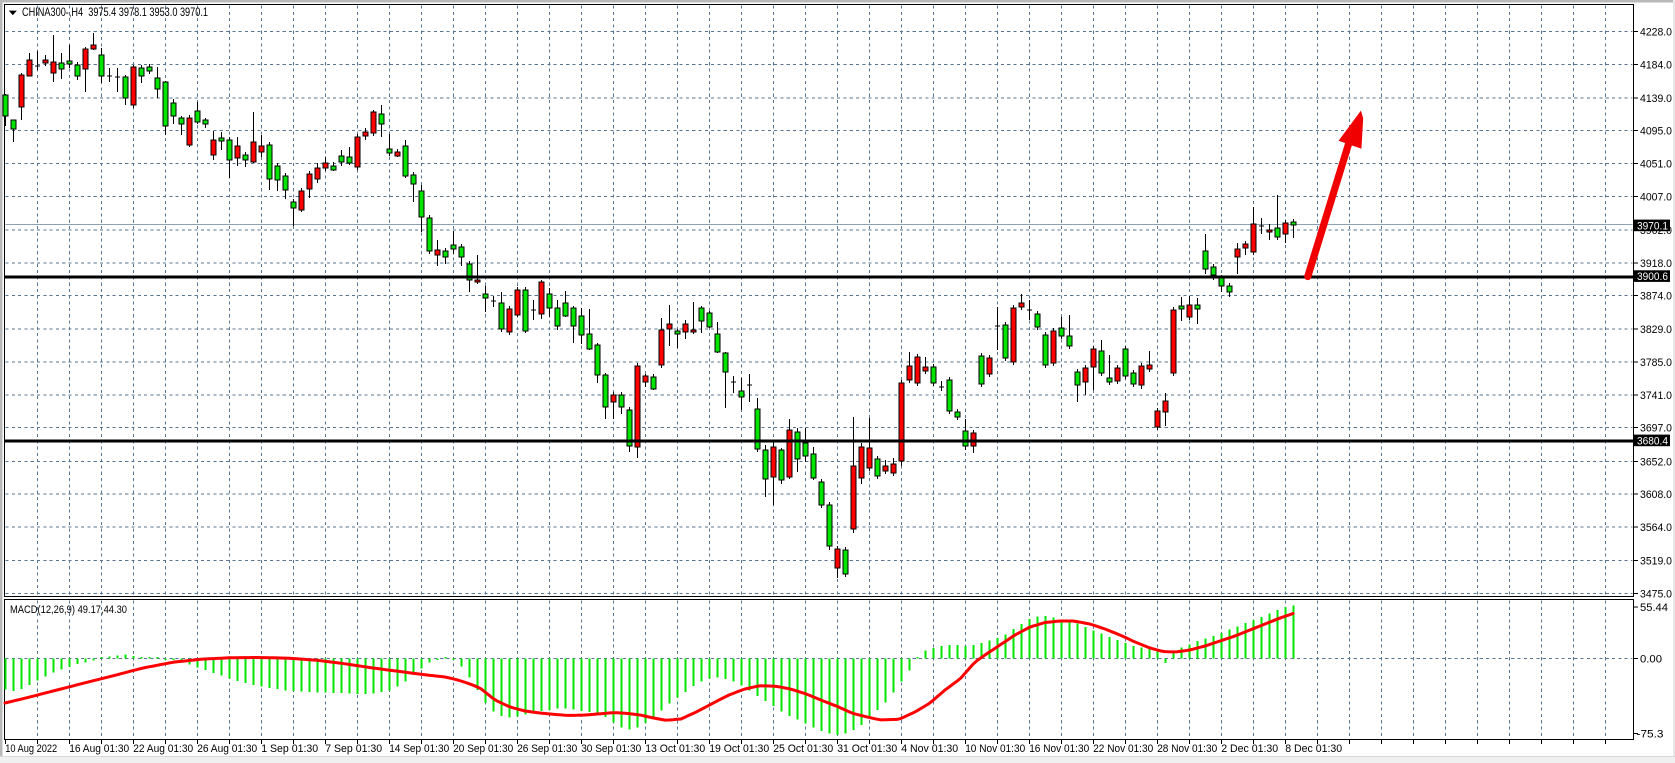 This screenshot has height=763, width=1675. I want to click on svg-text: 2 Dec 01:30, so click(1249, 749).